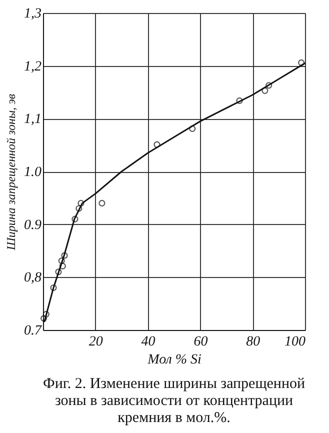 This screenshot has height=433, width=329. What do you see at coordinates (174, 401) in the screenshot?
I see `text: Фиг. 2. Изменение ширины запрещенной зоны в зависимости от концентрации кремния в мол.%.` at bounding box center [174, 401].